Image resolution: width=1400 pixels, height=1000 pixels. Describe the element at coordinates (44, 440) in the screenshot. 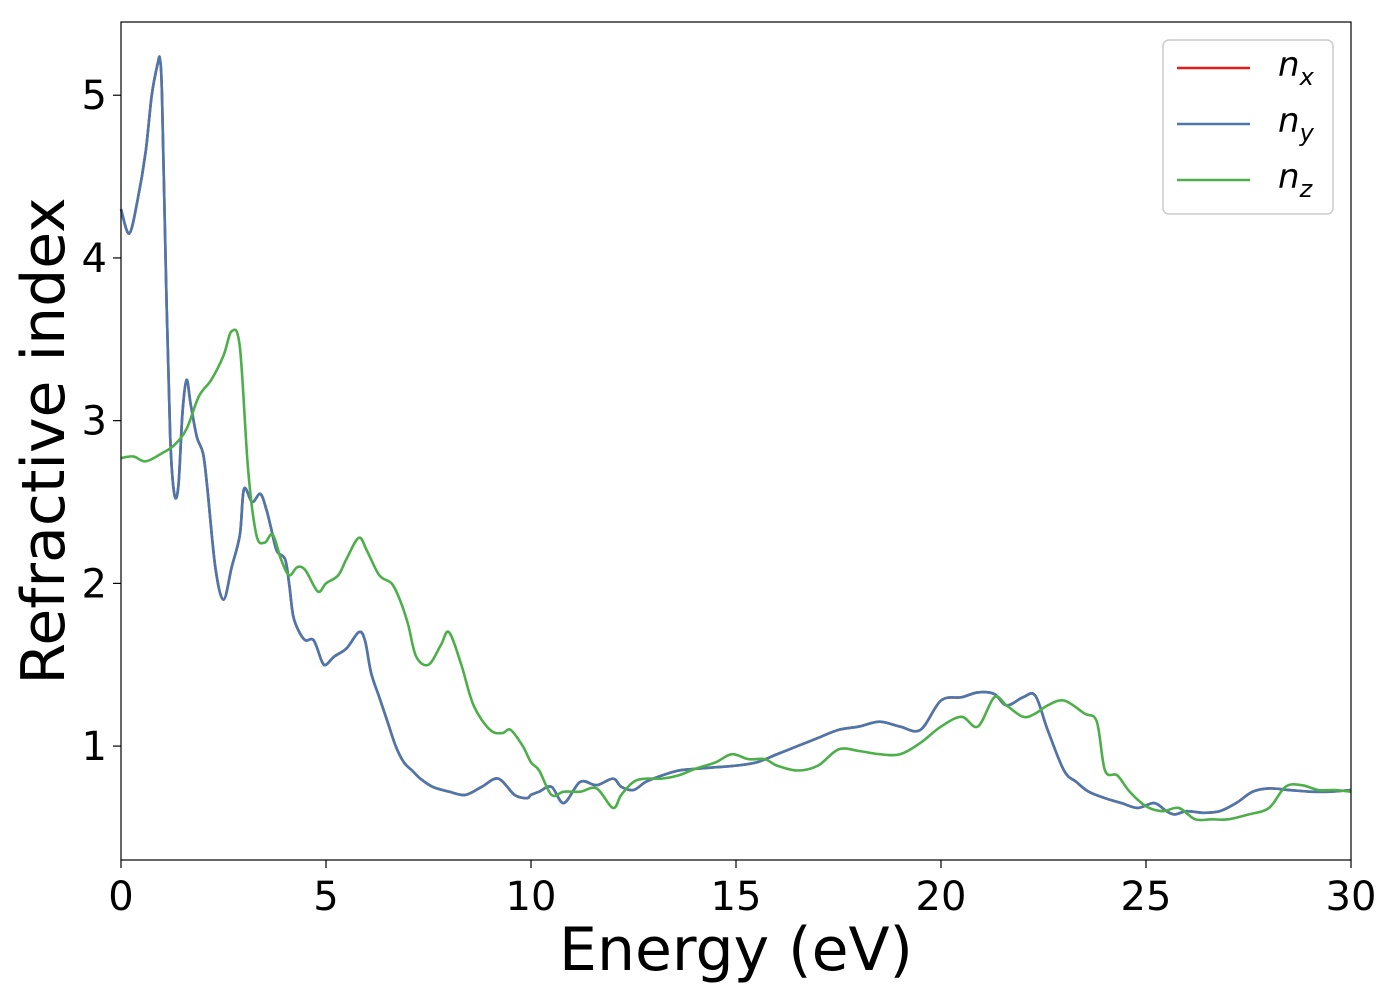

I see `y-axis-label: Refractive index` at that location.